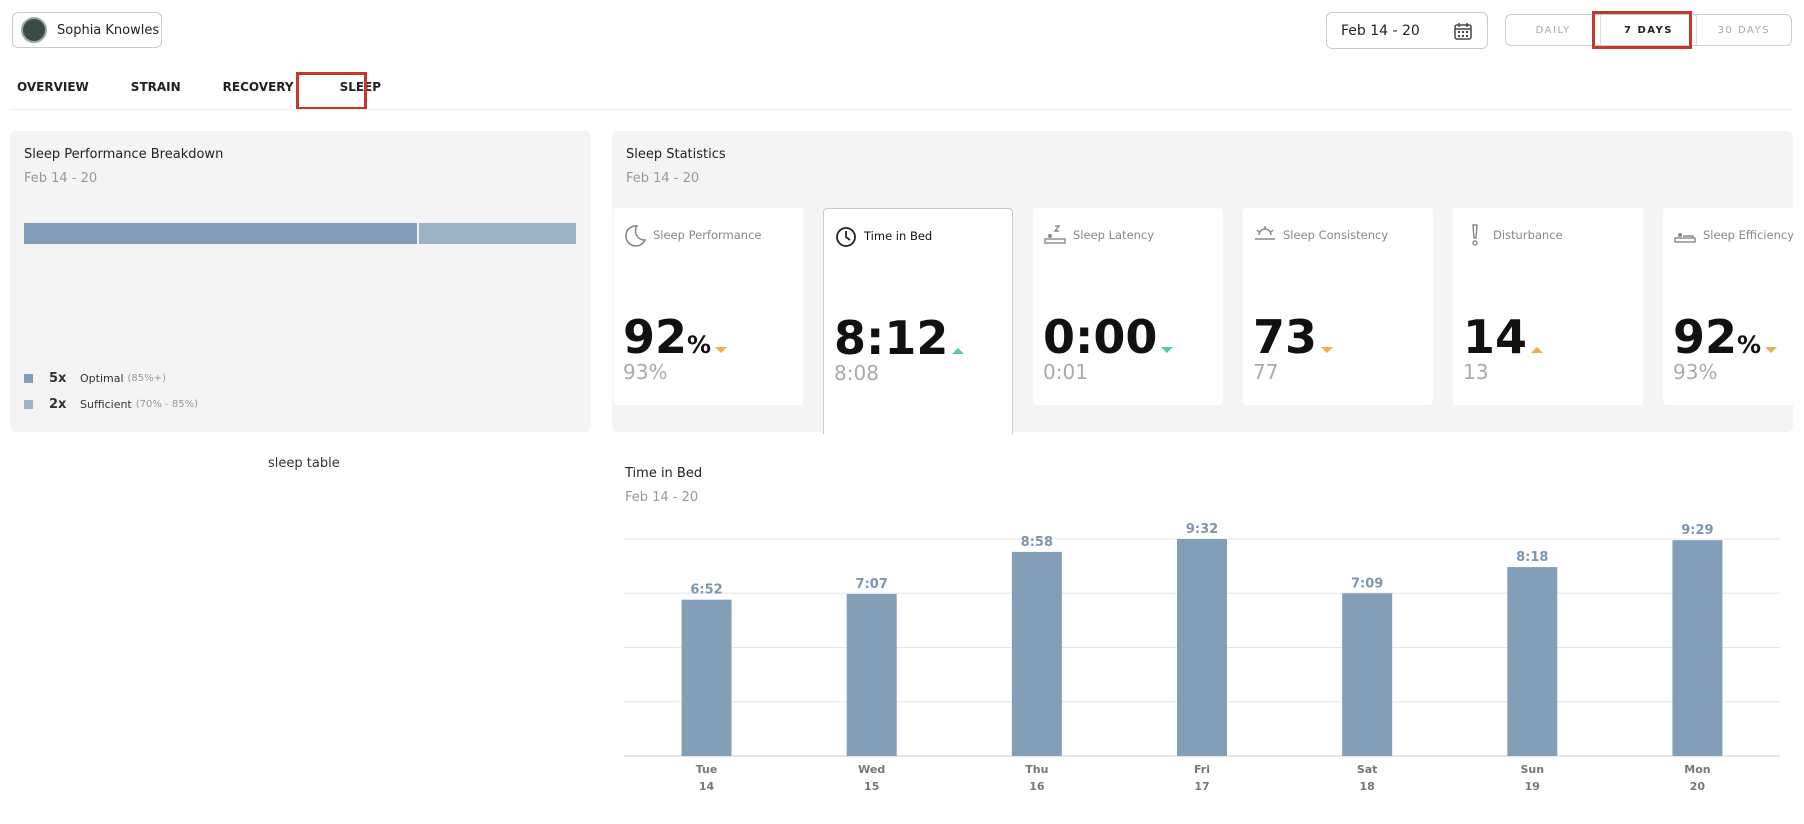 This screenshot has width=1804, height=824. What do you see at coordinates (1548, 337) in the screenshot?
I see `card-value-row: 14` at bounding box center [1548, 337].